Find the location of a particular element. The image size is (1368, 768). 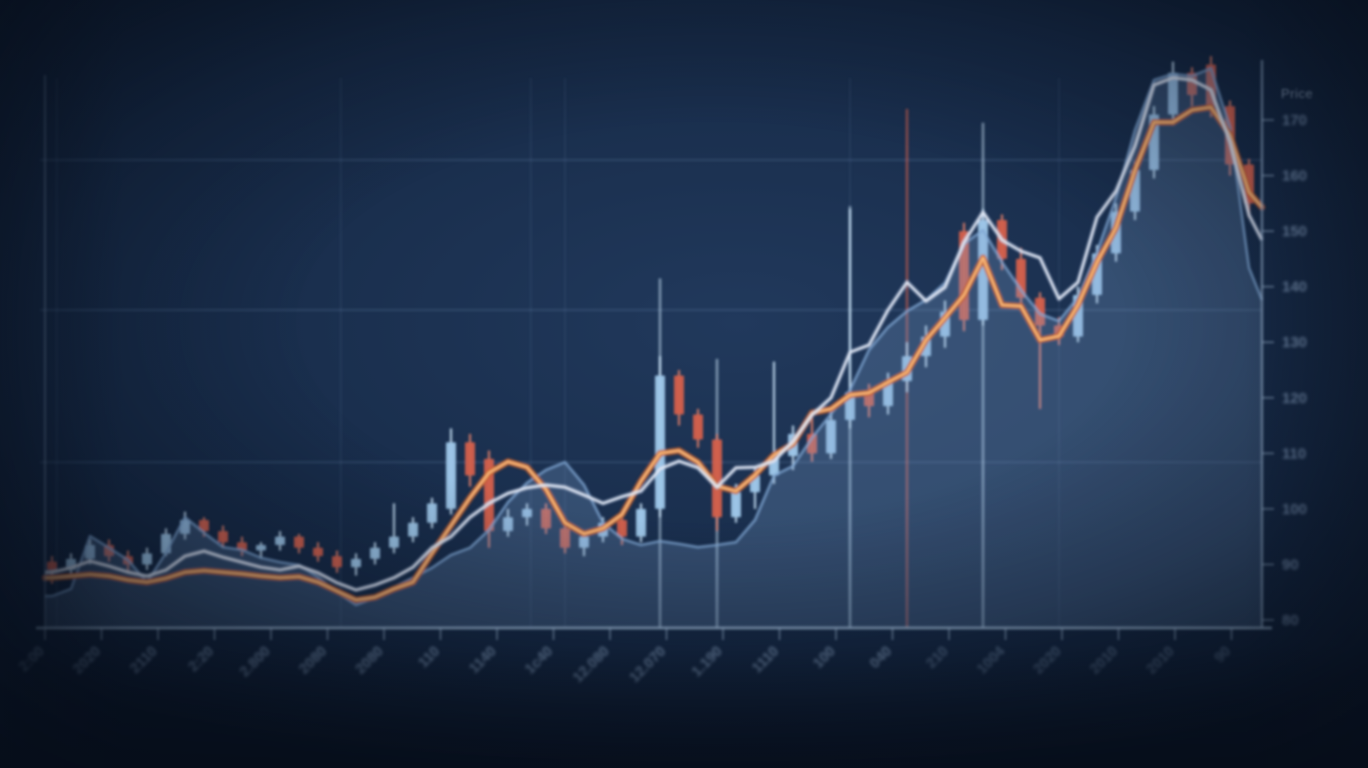

y-axis-title: Price is located at coordinates (1297, 93).